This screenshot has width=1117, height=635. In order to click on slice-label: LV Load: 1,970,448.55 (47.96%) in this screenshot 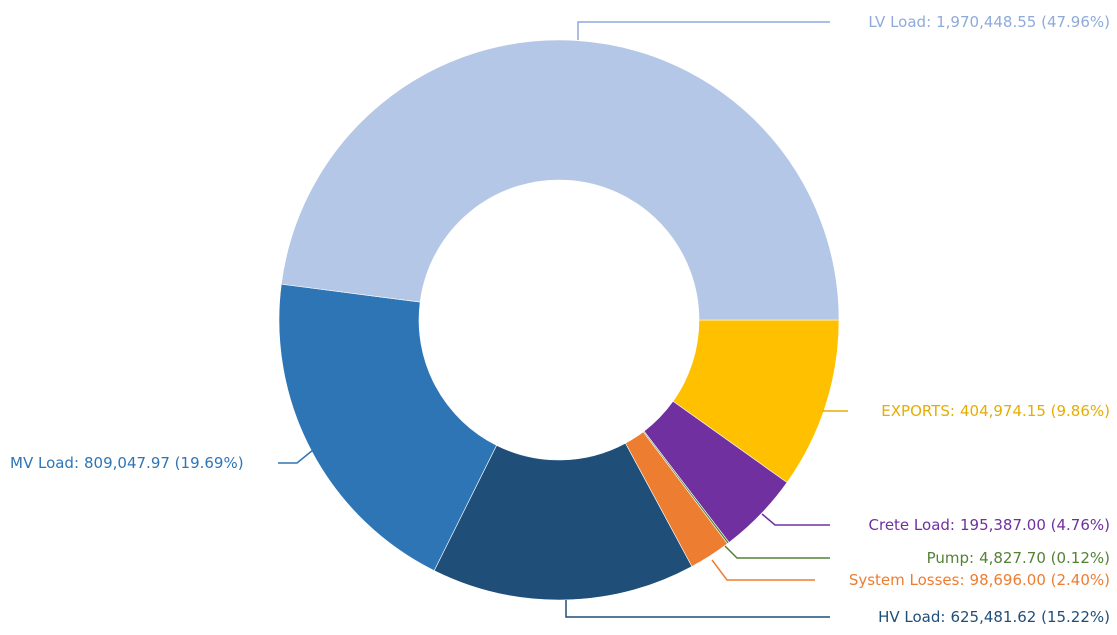, I will do `click(989, 22)`.